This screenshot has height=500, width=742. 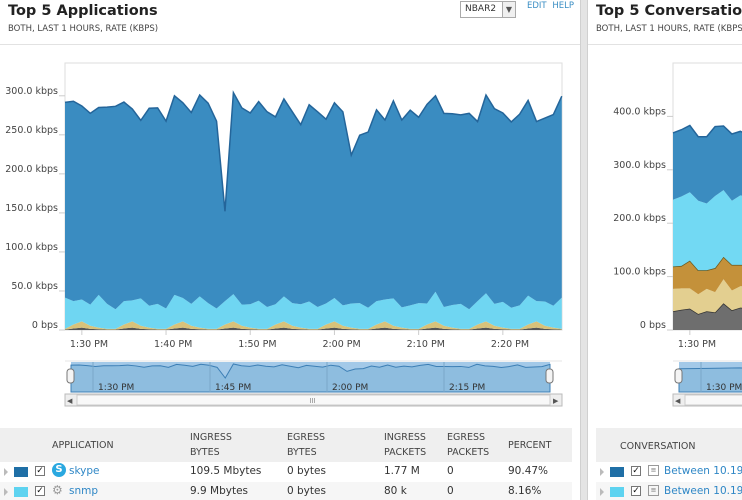 What do you see at coordinates (286, 491) in the screenshot?
I see `table-row: ✓ ⚙ snmp 9.9 Mbytes 0 bytes 80 k 0 8.16%` at bounding box center [286, 491].